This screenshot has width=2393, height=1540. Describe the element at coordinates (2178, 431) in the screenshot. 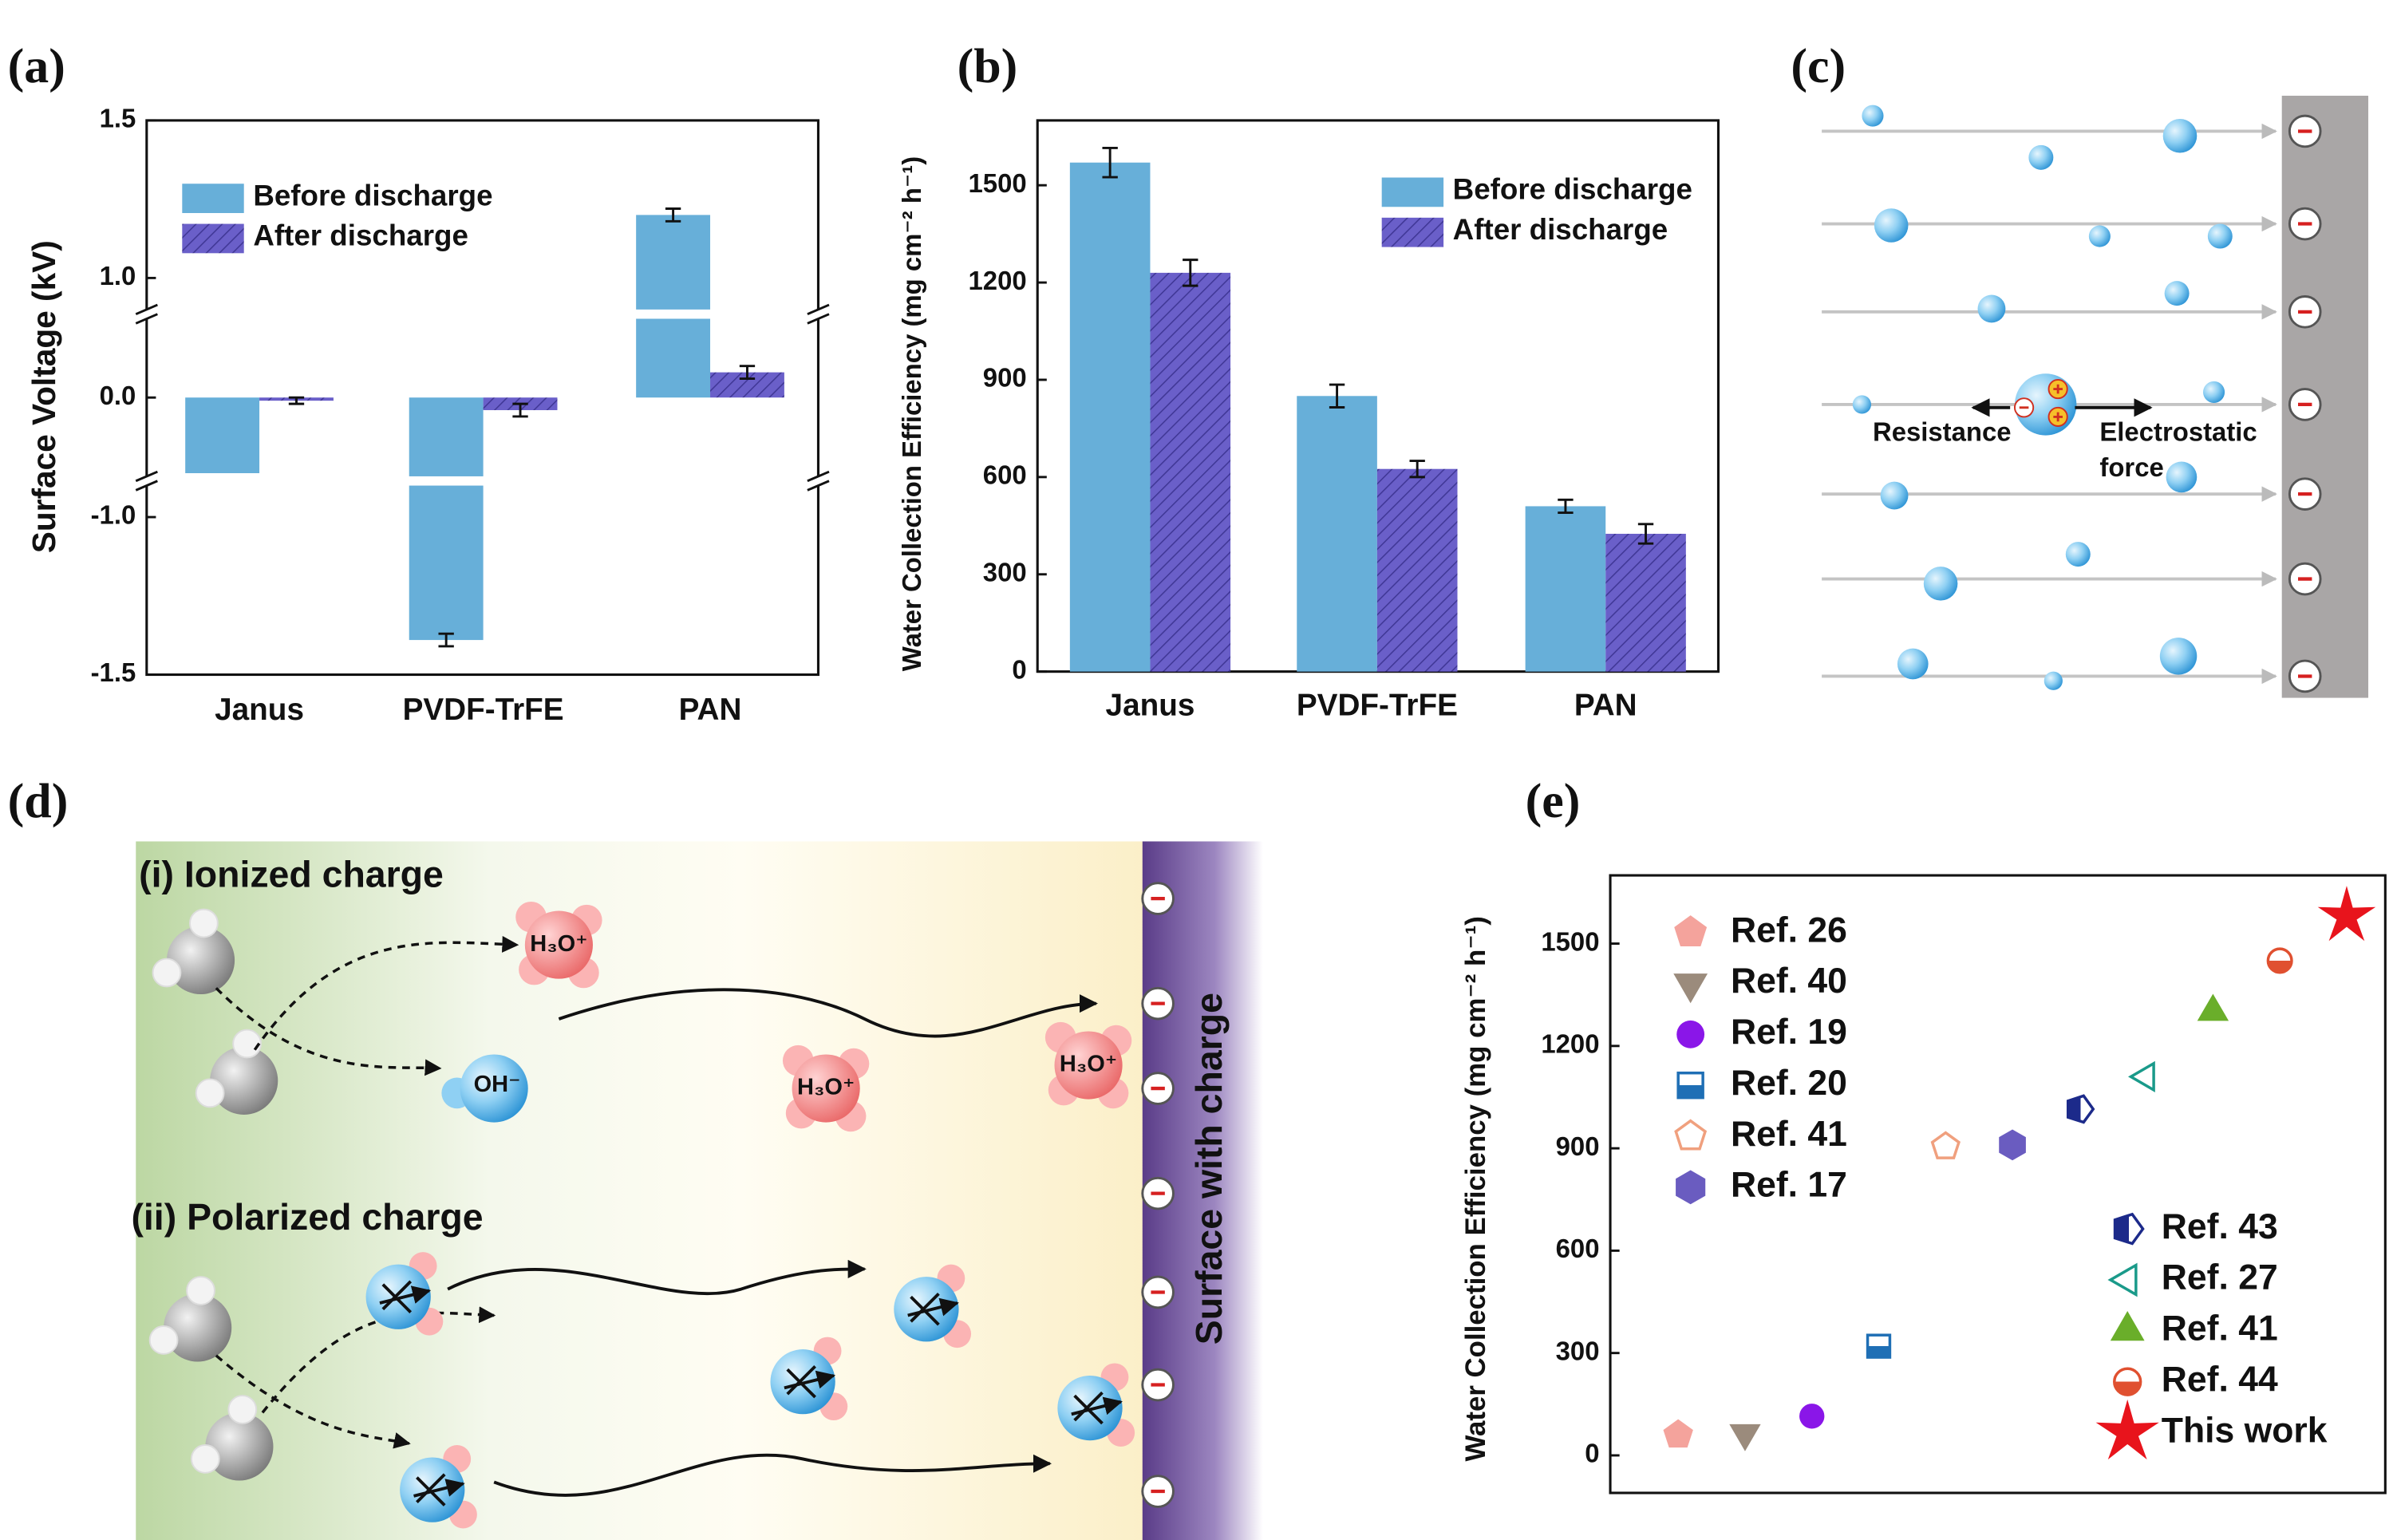

I see `force-label: Electrostatic` at that location.